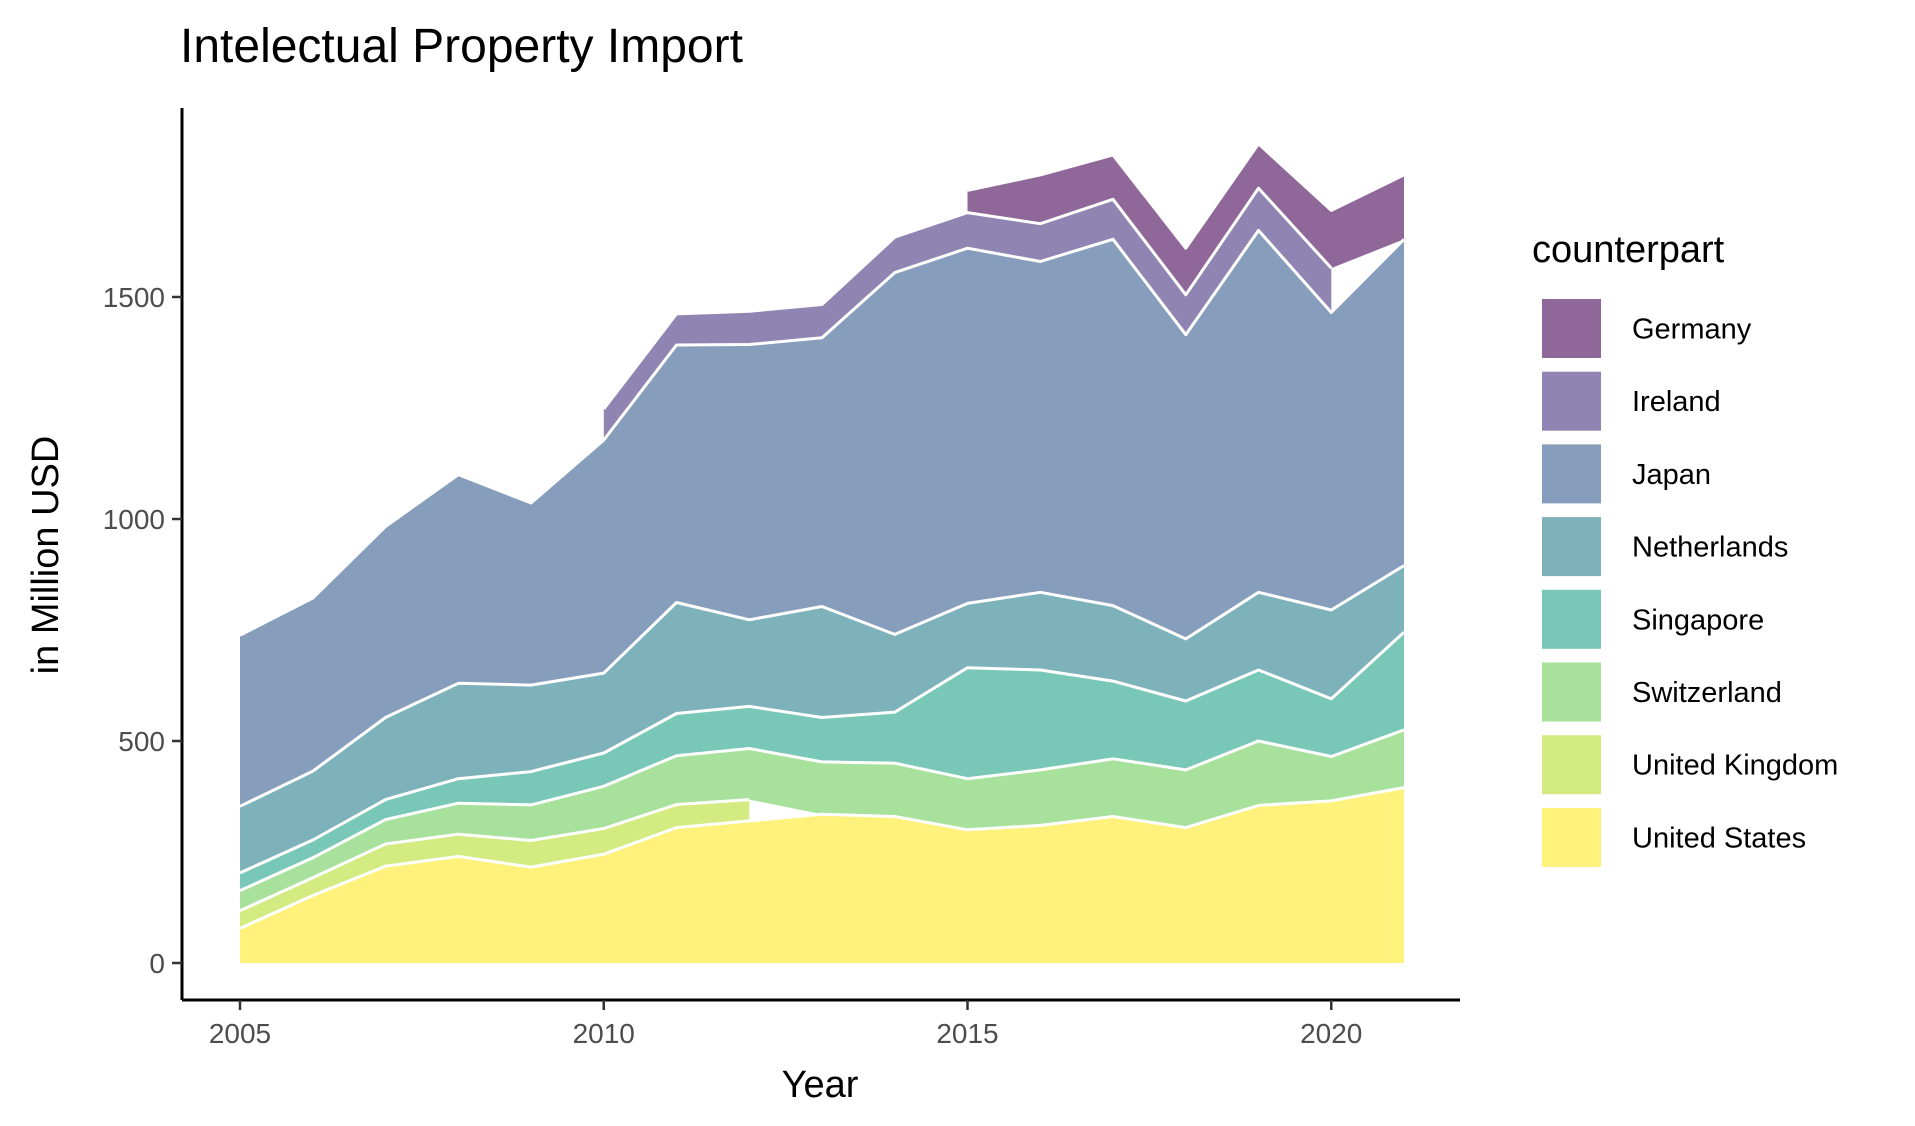  I want to click on legend-title: counterpart, so click(1628, 250).